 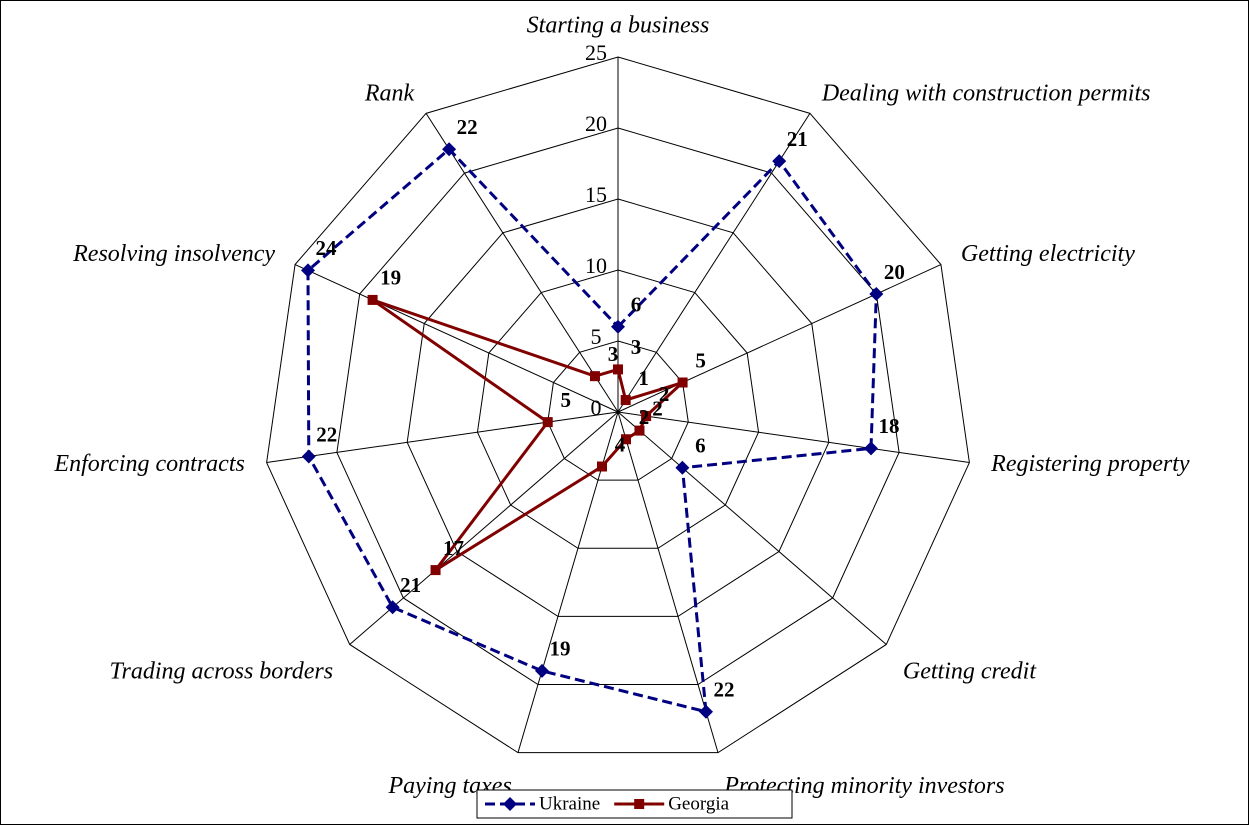 What do you see at coordinates (596, 407) in the screenshot?
I see `r-tick-label: 0` at bounding box center [596, 407].